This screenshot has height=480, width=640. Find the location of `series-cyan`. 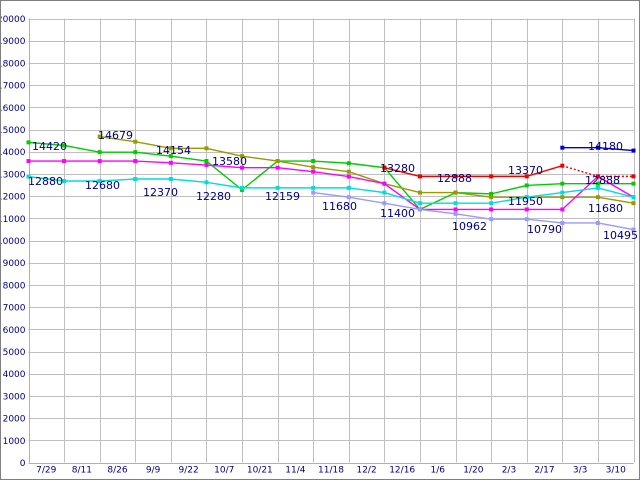

series-cyan is located at coordinates (331, 190).